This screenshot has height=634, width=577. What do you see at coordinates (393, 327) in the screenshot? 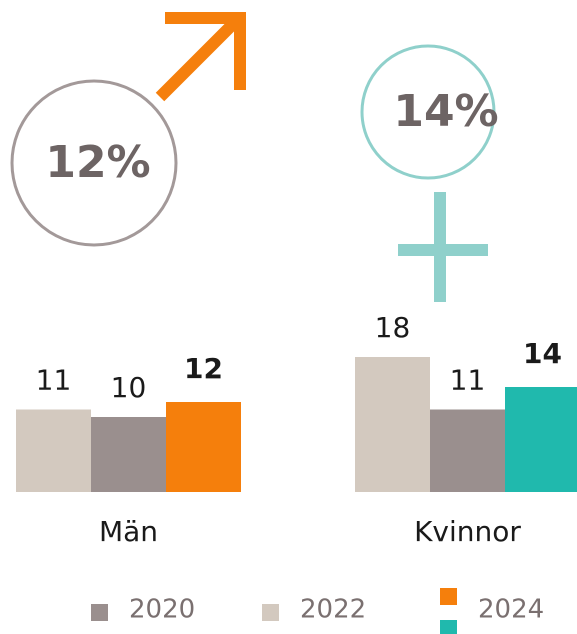
I see `value-label: 18` at bounding box center [393, 327].